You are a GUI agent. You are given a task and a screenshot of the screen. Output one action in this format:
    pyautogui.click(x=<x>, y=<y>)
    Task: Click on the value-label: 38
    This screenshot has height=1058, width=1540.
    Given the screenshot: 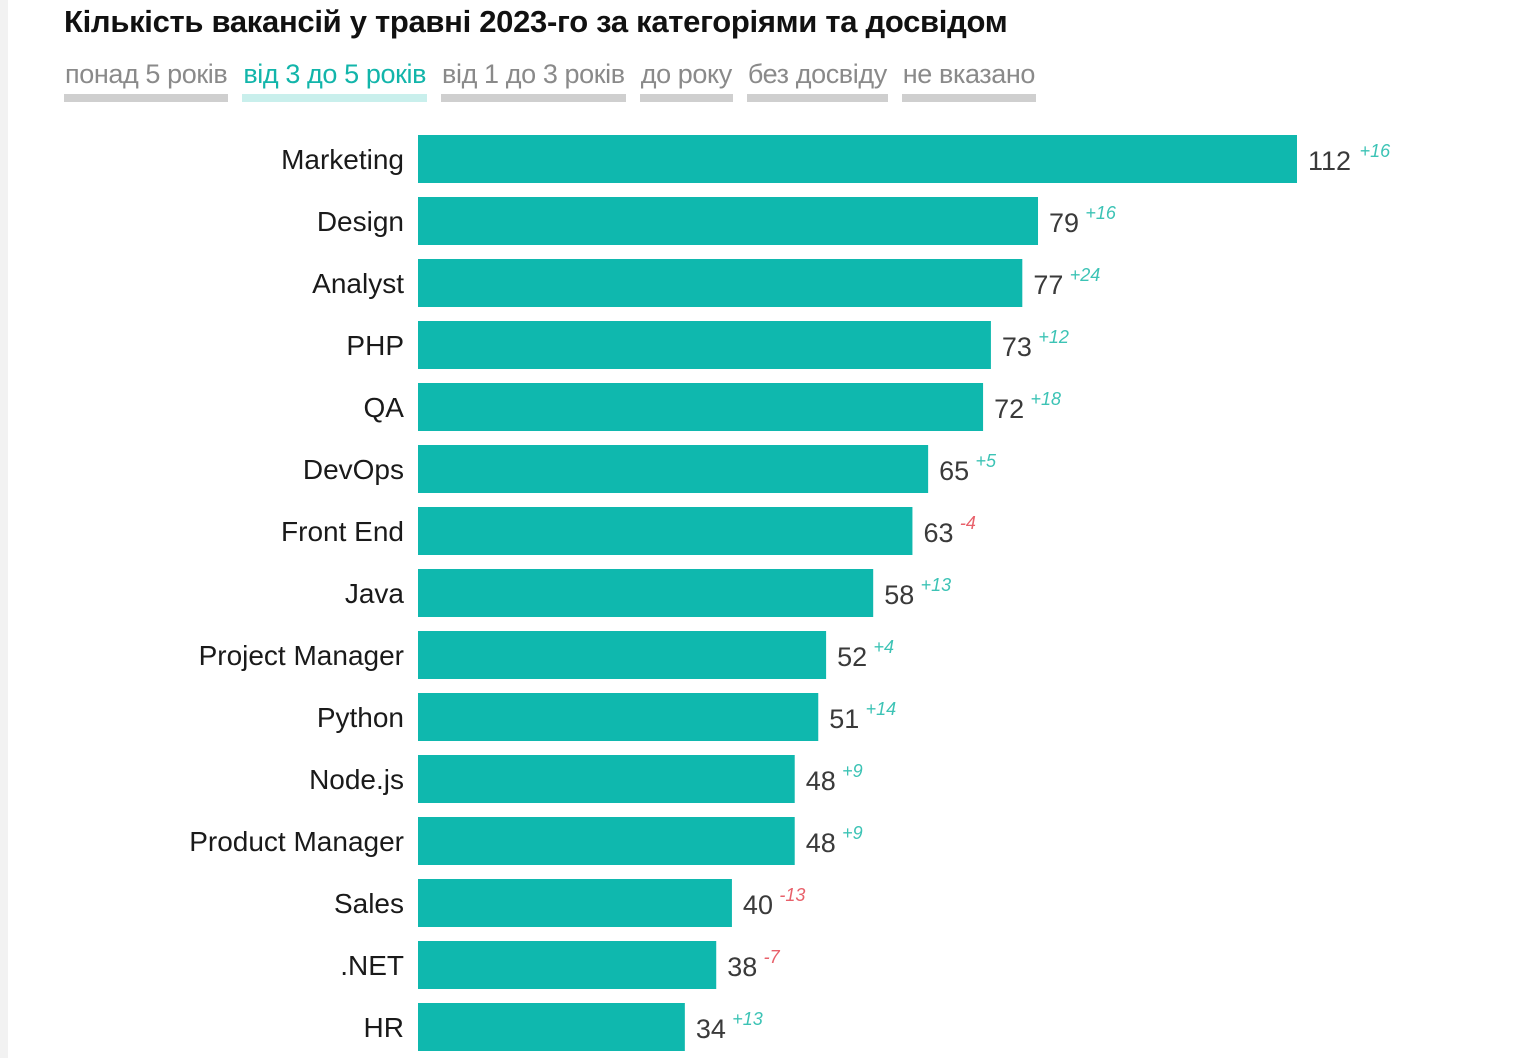 What is the action you would take?
    pyautogui.click(x=742, y=967)
    